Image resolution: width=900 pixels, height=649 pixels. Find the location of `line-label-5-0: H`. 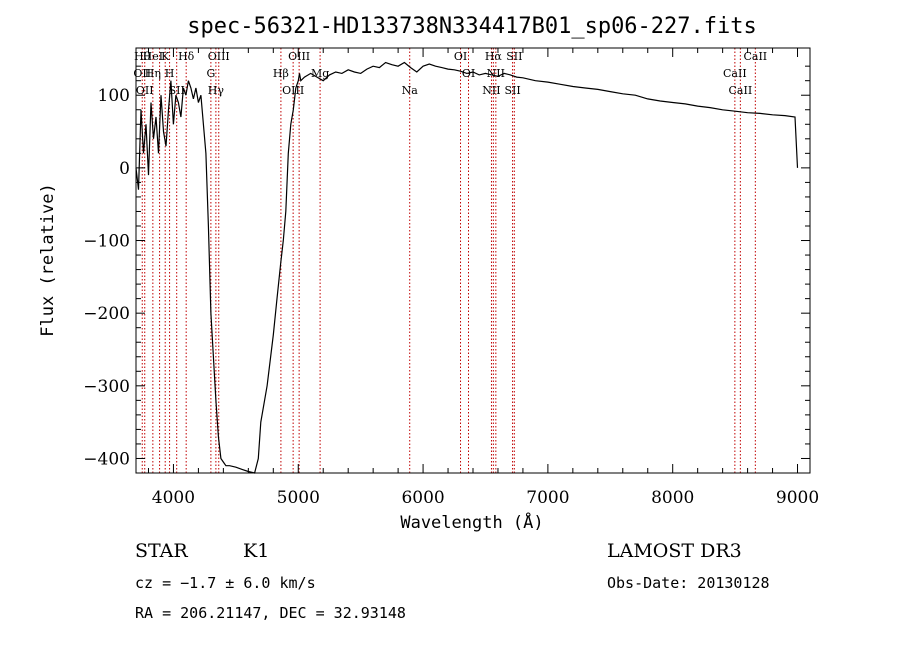

line-label-5-0: H is located at coordinates (170, 73).